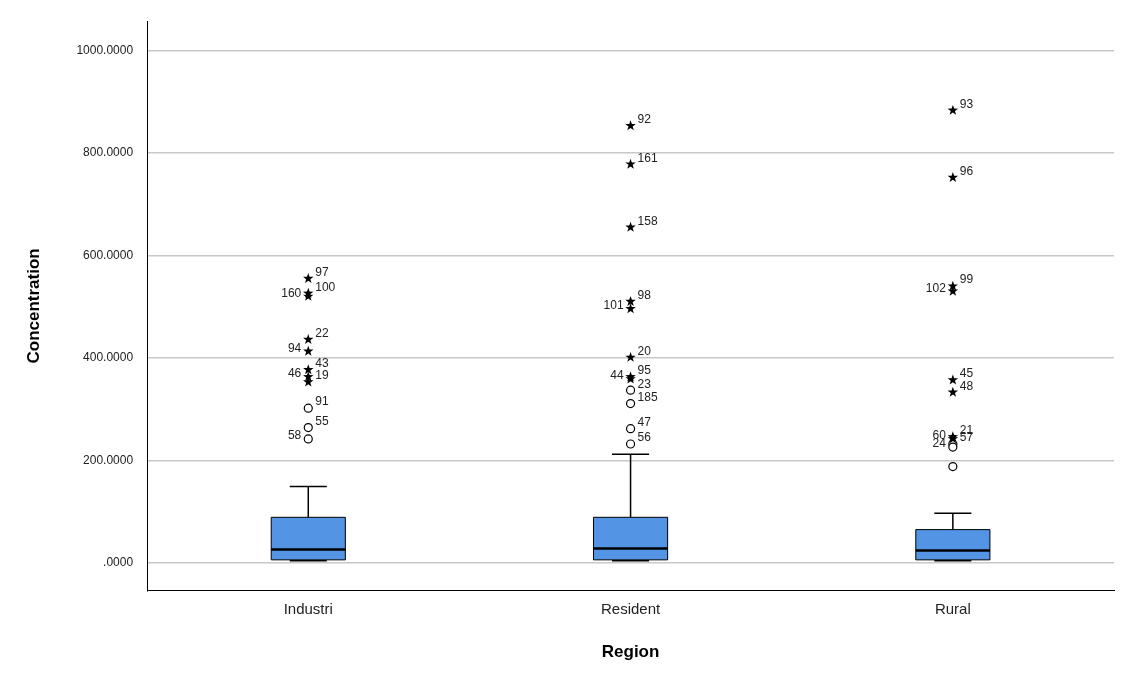 This screenshot has width=1126, height=677. What do you see at coordinates (966, 279) in the screenshot?
I see `annotation: 99` at bounding box center [966, 279].